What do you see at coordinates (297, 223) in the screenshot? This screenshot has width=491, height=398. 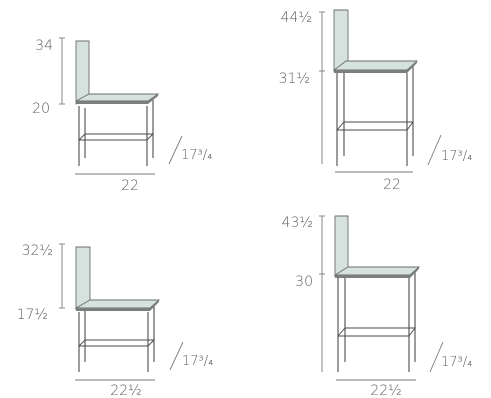 I see `back-height-label: 43½` at bounding box center [297, 223].